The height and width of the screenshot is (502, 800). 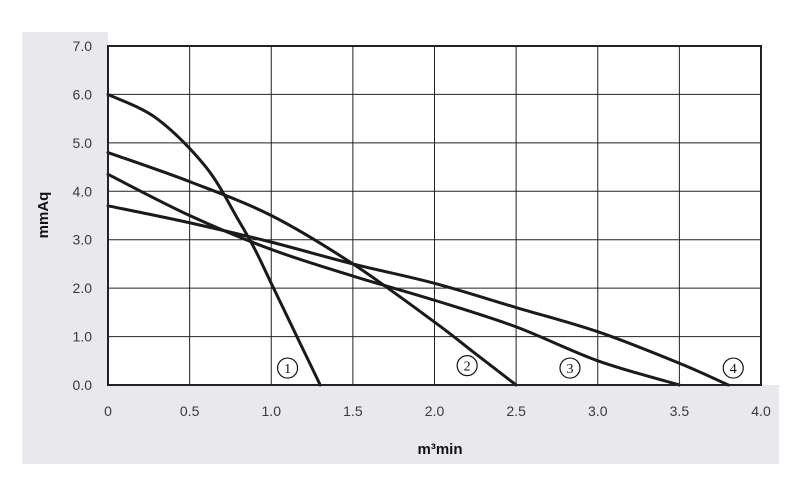 I want to click on curve-3-marker-circle, so click(x=570, y=368).